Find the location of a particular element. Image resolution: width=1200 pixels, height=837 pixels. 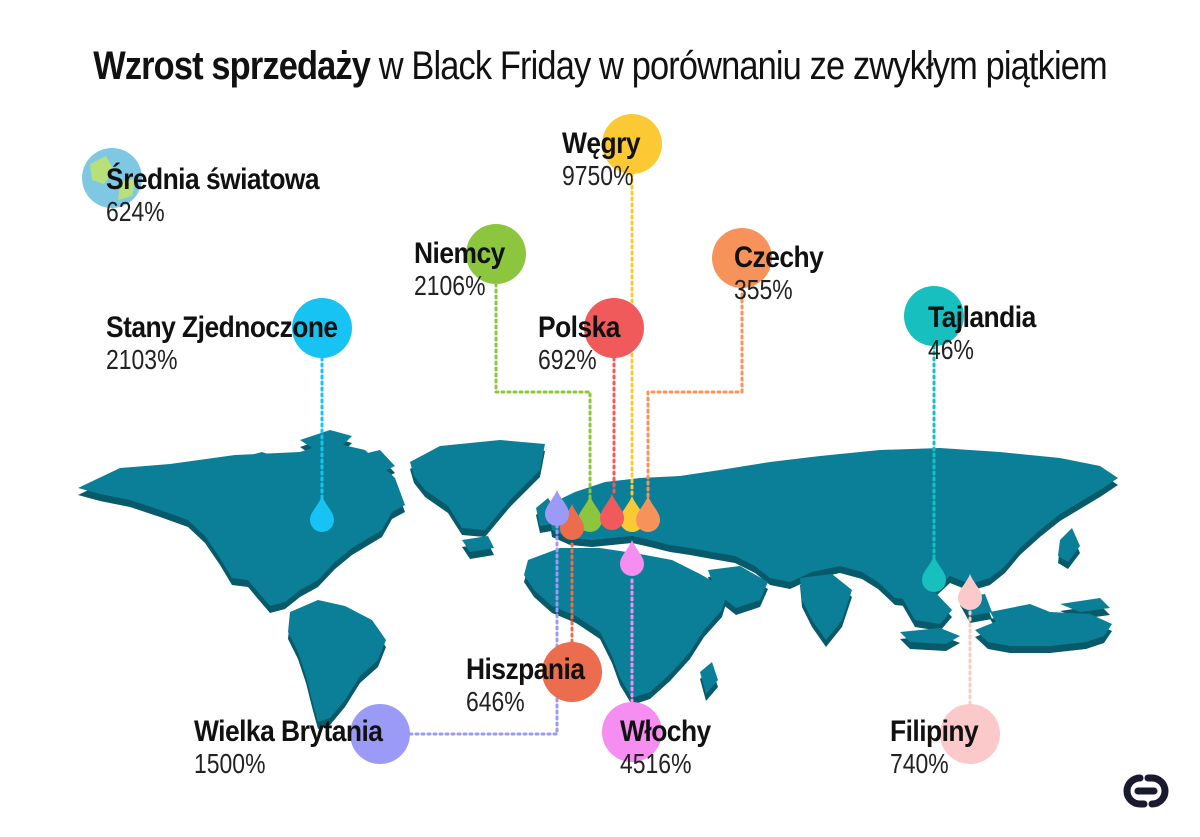

country-value: 9750% is located at coordinates (598, 175).